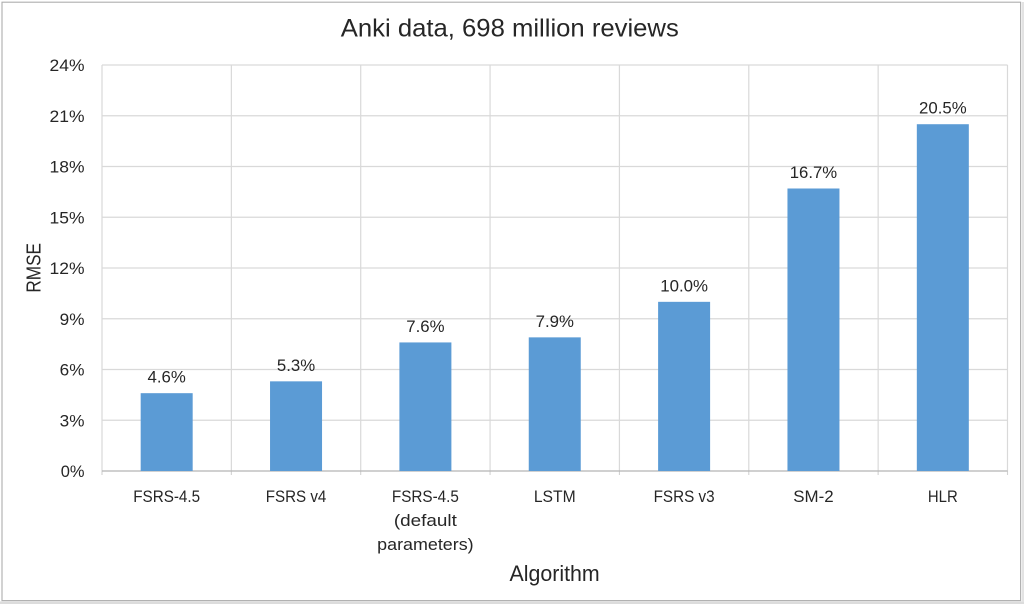 Image resolution: width=1024 pixels, height=609 pixels. Describe the element at coordinates (813, 496) in the screenshot. I see `svg-text: SM-2` at that location.